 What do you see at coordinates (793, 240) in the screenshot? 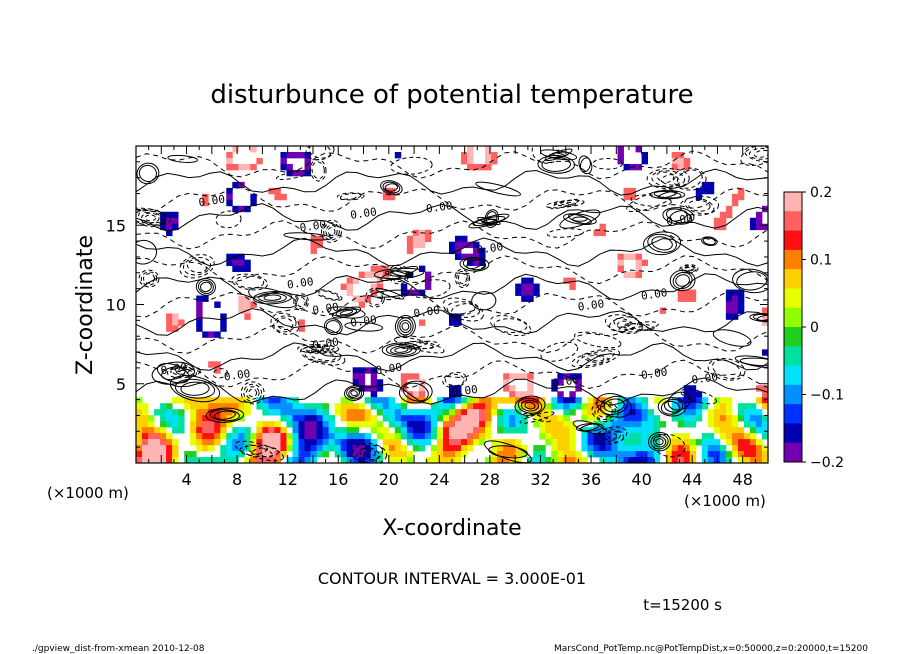
I see `colorbar-segment` at bounding box center [793, 240].